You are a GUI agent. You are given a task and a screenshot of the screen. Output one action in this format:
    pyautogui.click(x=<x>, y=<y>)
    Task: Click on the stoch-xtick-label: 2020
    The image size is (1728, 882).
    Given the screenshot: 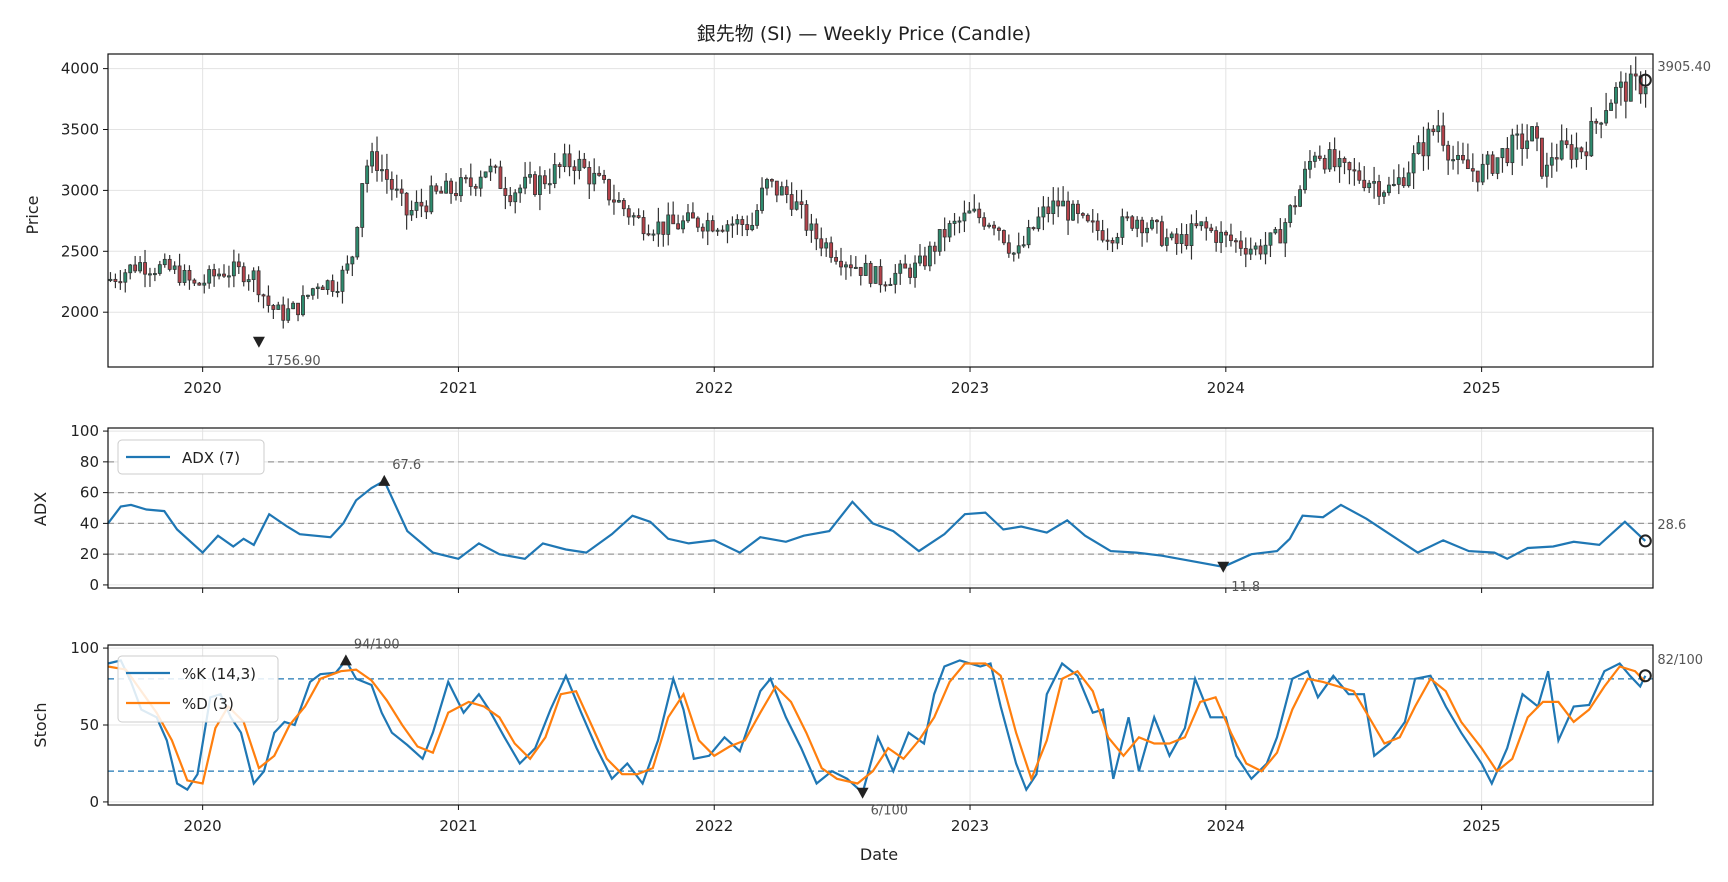 What is the action you would take?
    pyautogui.click(x=203, y=826)
    